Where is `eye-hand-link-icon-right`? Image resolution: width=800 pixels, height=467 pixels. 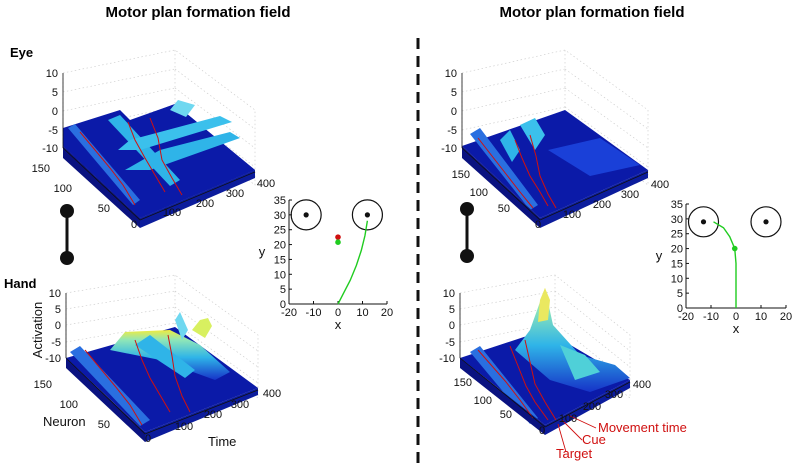 eye-hand-link-icon-right is located at coordinates (467, 232).